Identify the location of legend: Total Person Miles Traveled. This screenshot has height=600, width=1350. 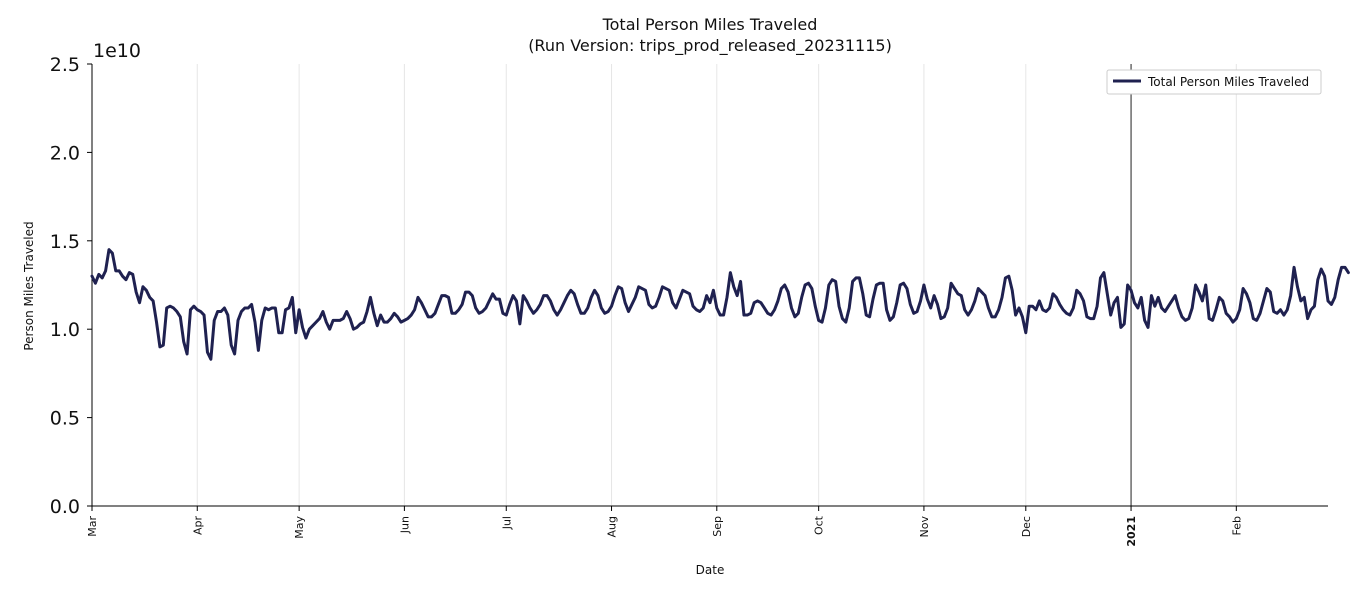
(1214, 82).